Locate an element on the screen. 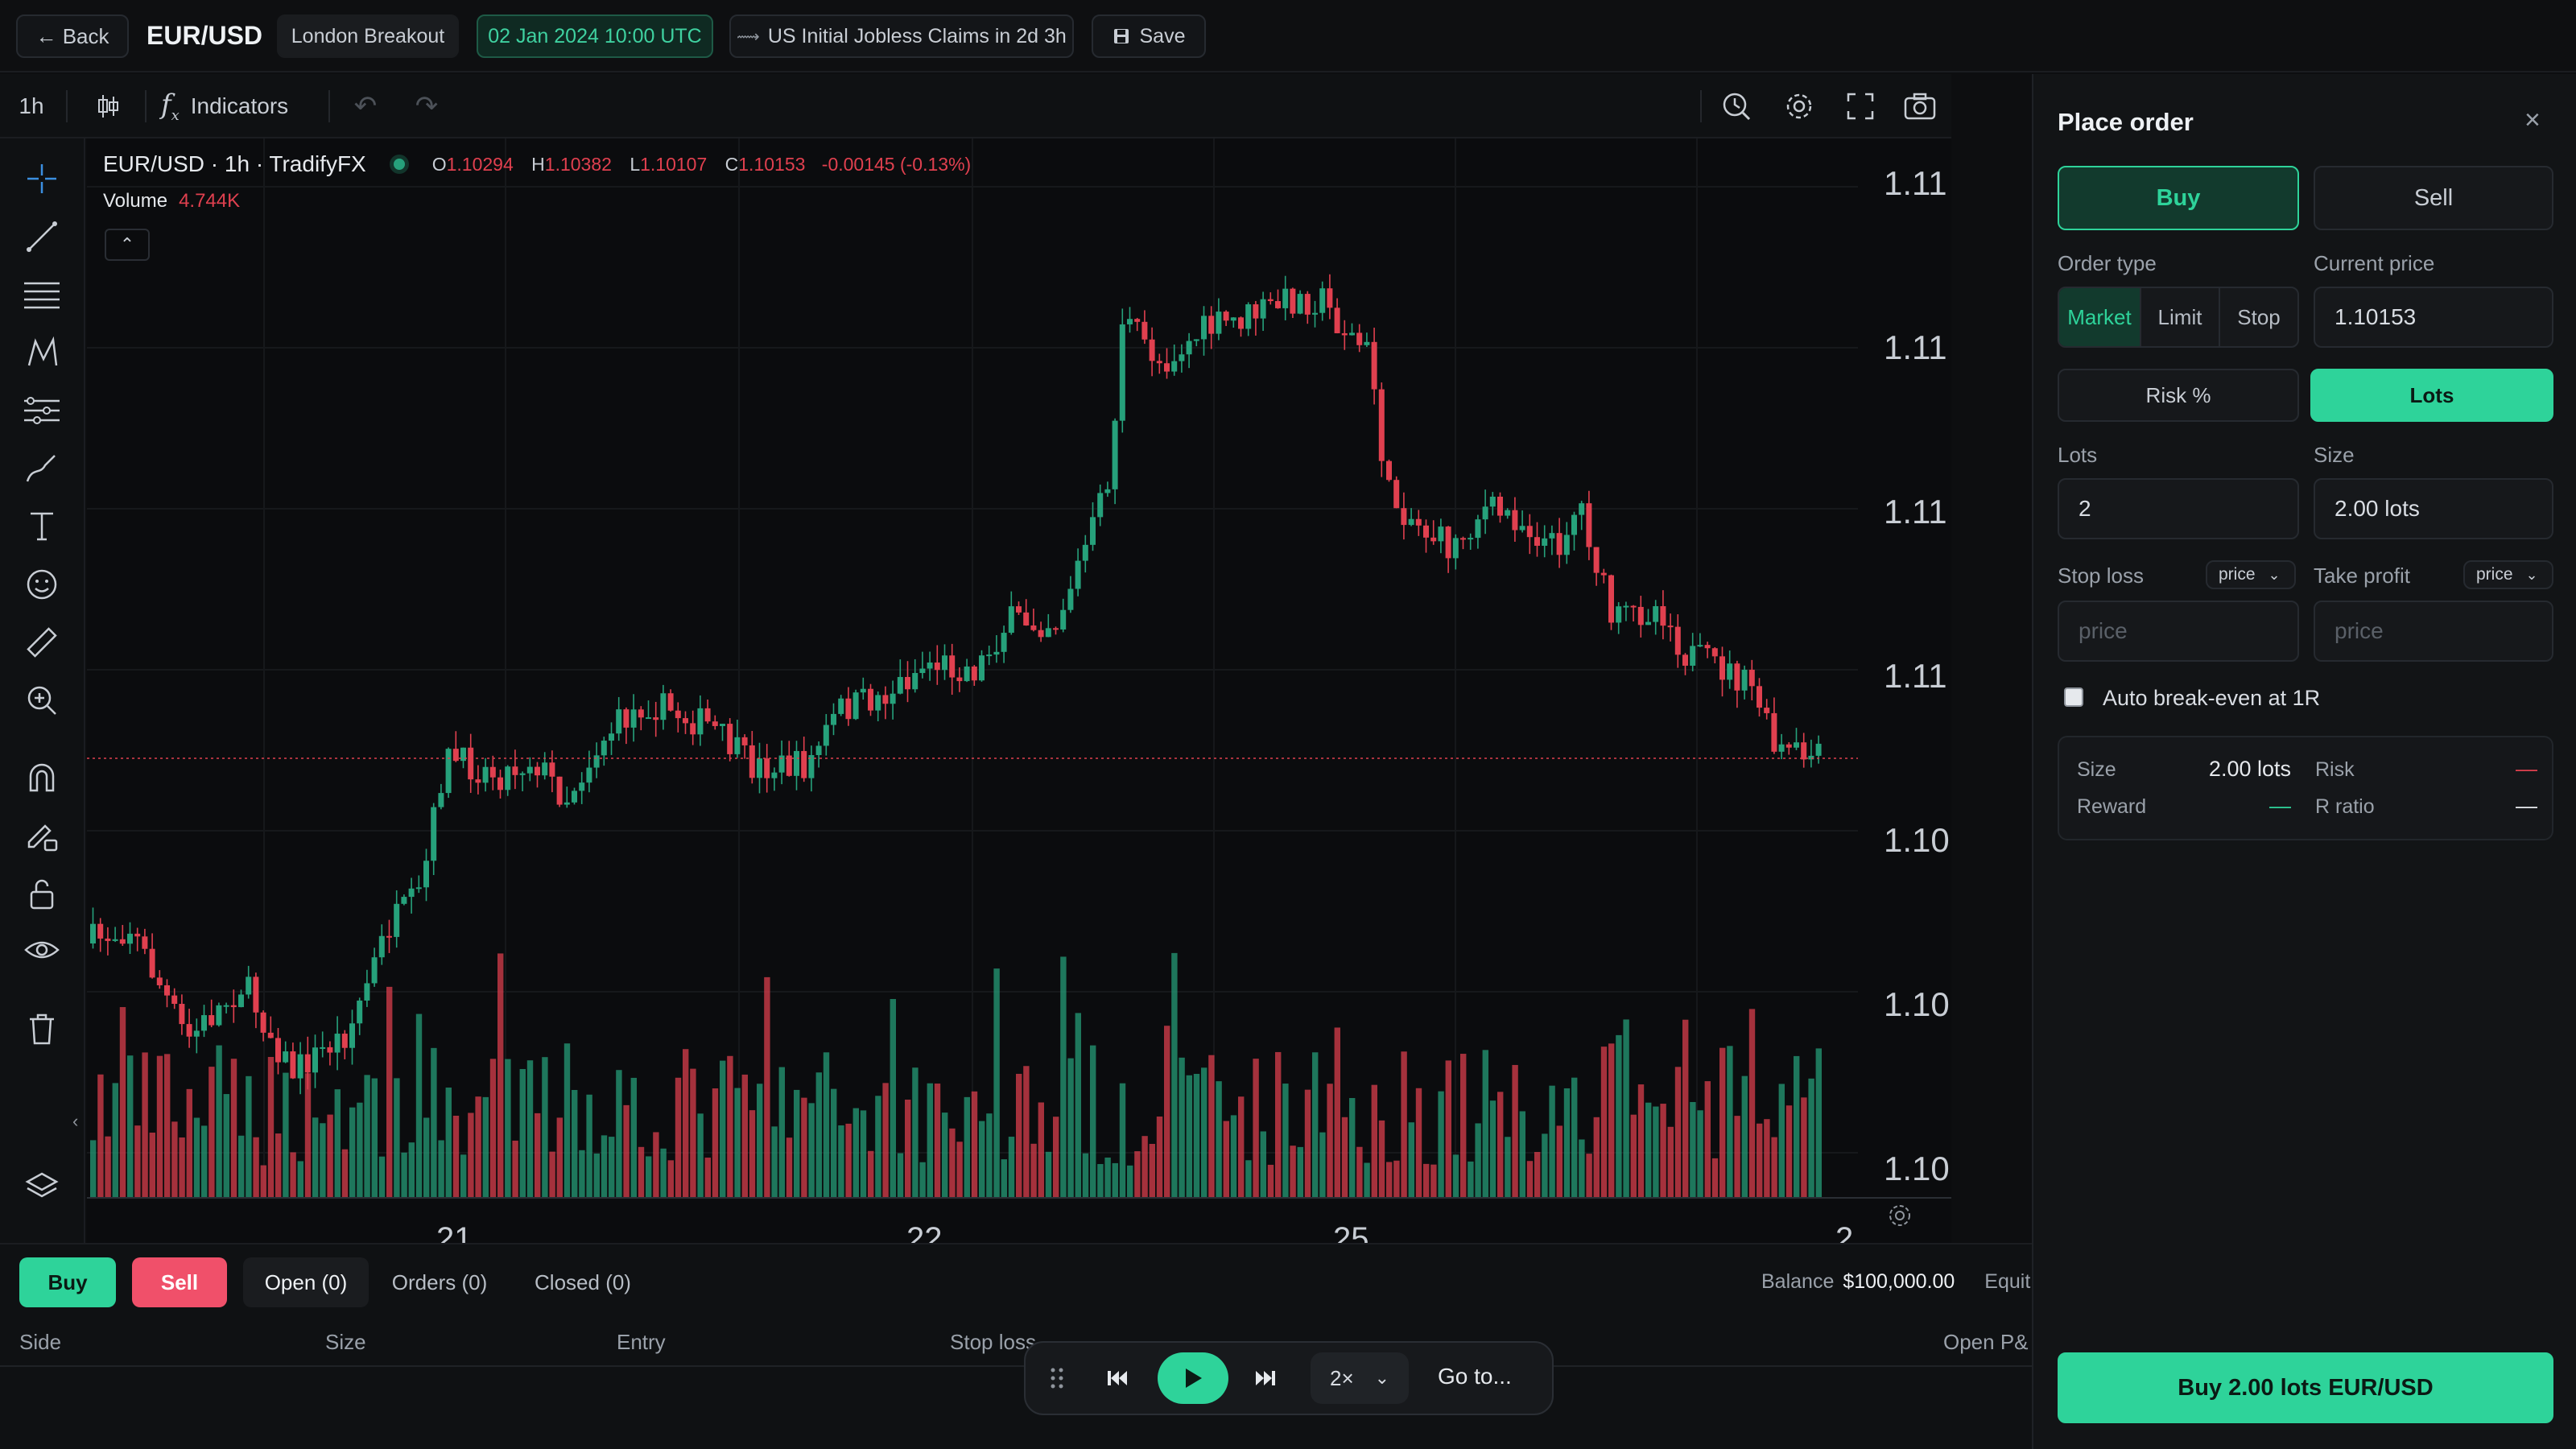 This screenshot has height=1449, width=2576. back-button: ← Back is located at coordinates (72, 36).